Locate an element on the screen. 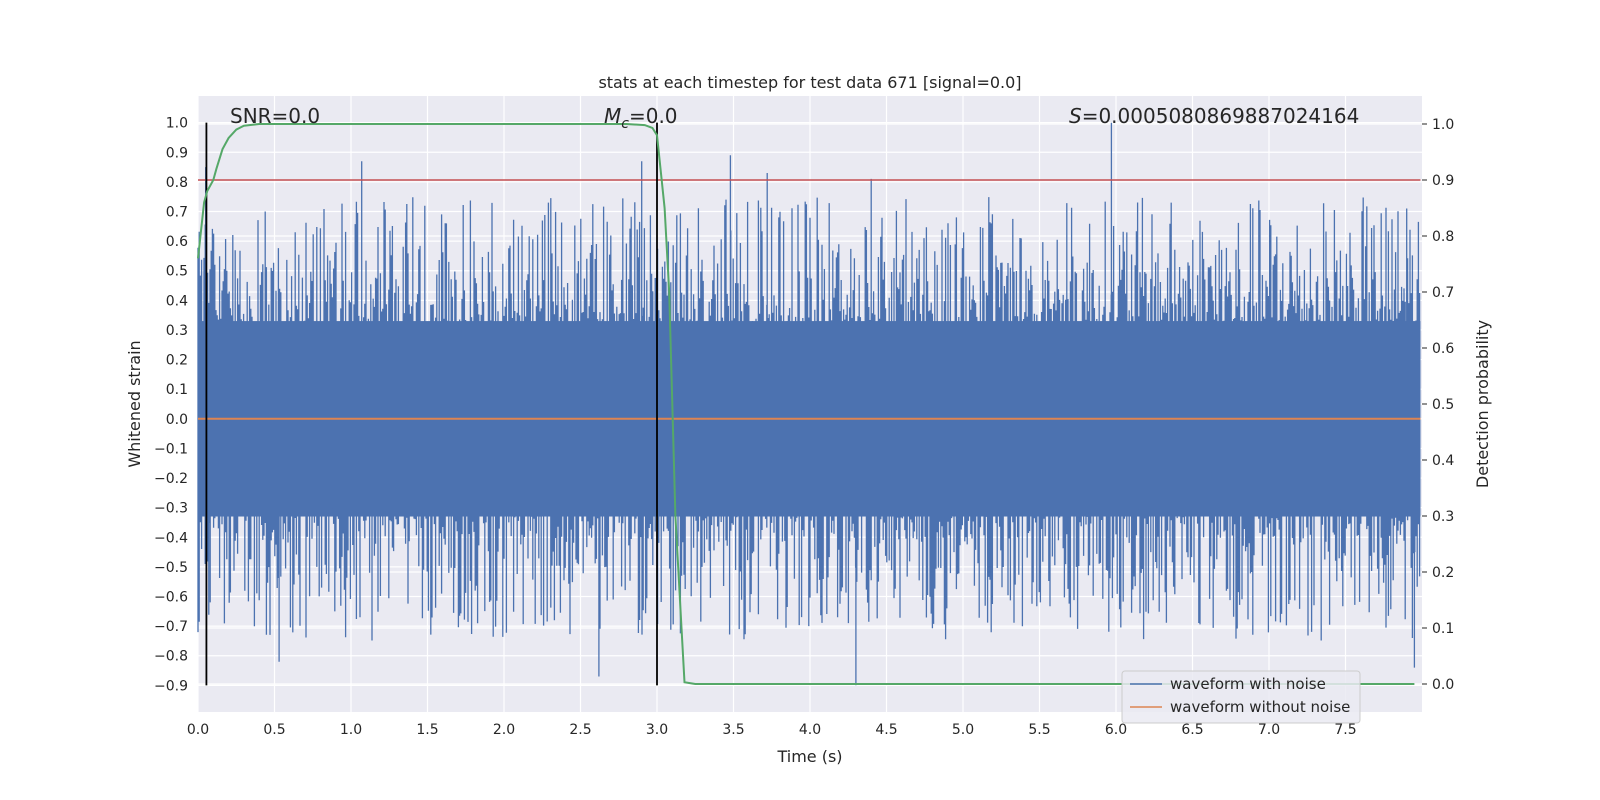  y-tick-label: −0.3 is located at coordinates (171, 509).